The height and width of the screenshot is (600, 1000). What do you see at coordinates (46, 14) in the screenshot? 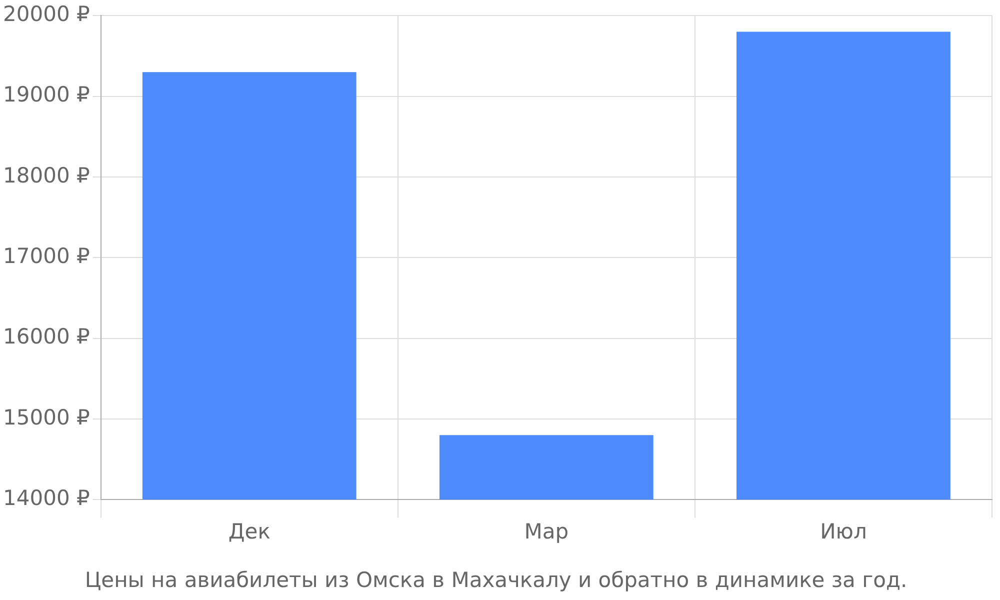
I see `y-tick-label: 20000 ₽` at bounding box center [46, 14].